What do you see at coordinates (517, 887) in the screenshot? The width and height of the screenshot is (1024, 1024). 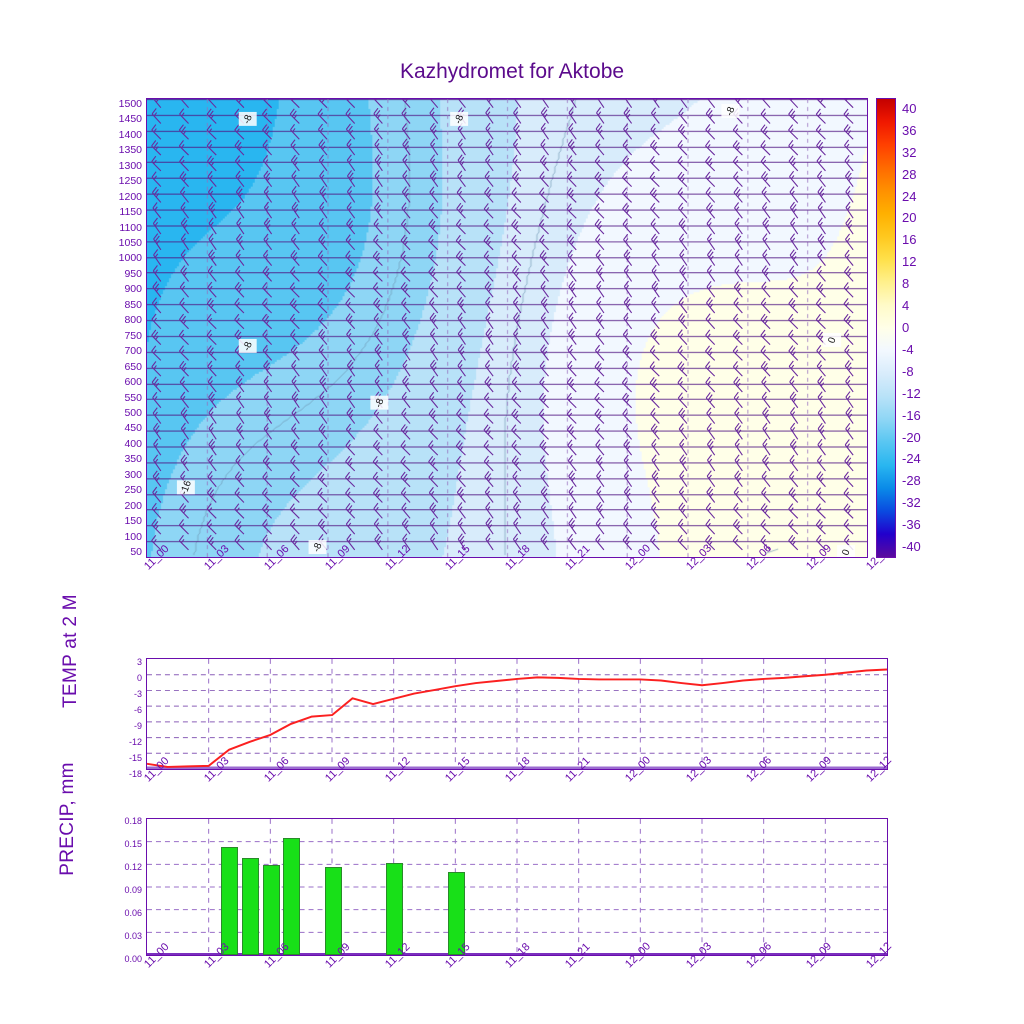 I see `precip-panel` at bounding box center [517, 887].